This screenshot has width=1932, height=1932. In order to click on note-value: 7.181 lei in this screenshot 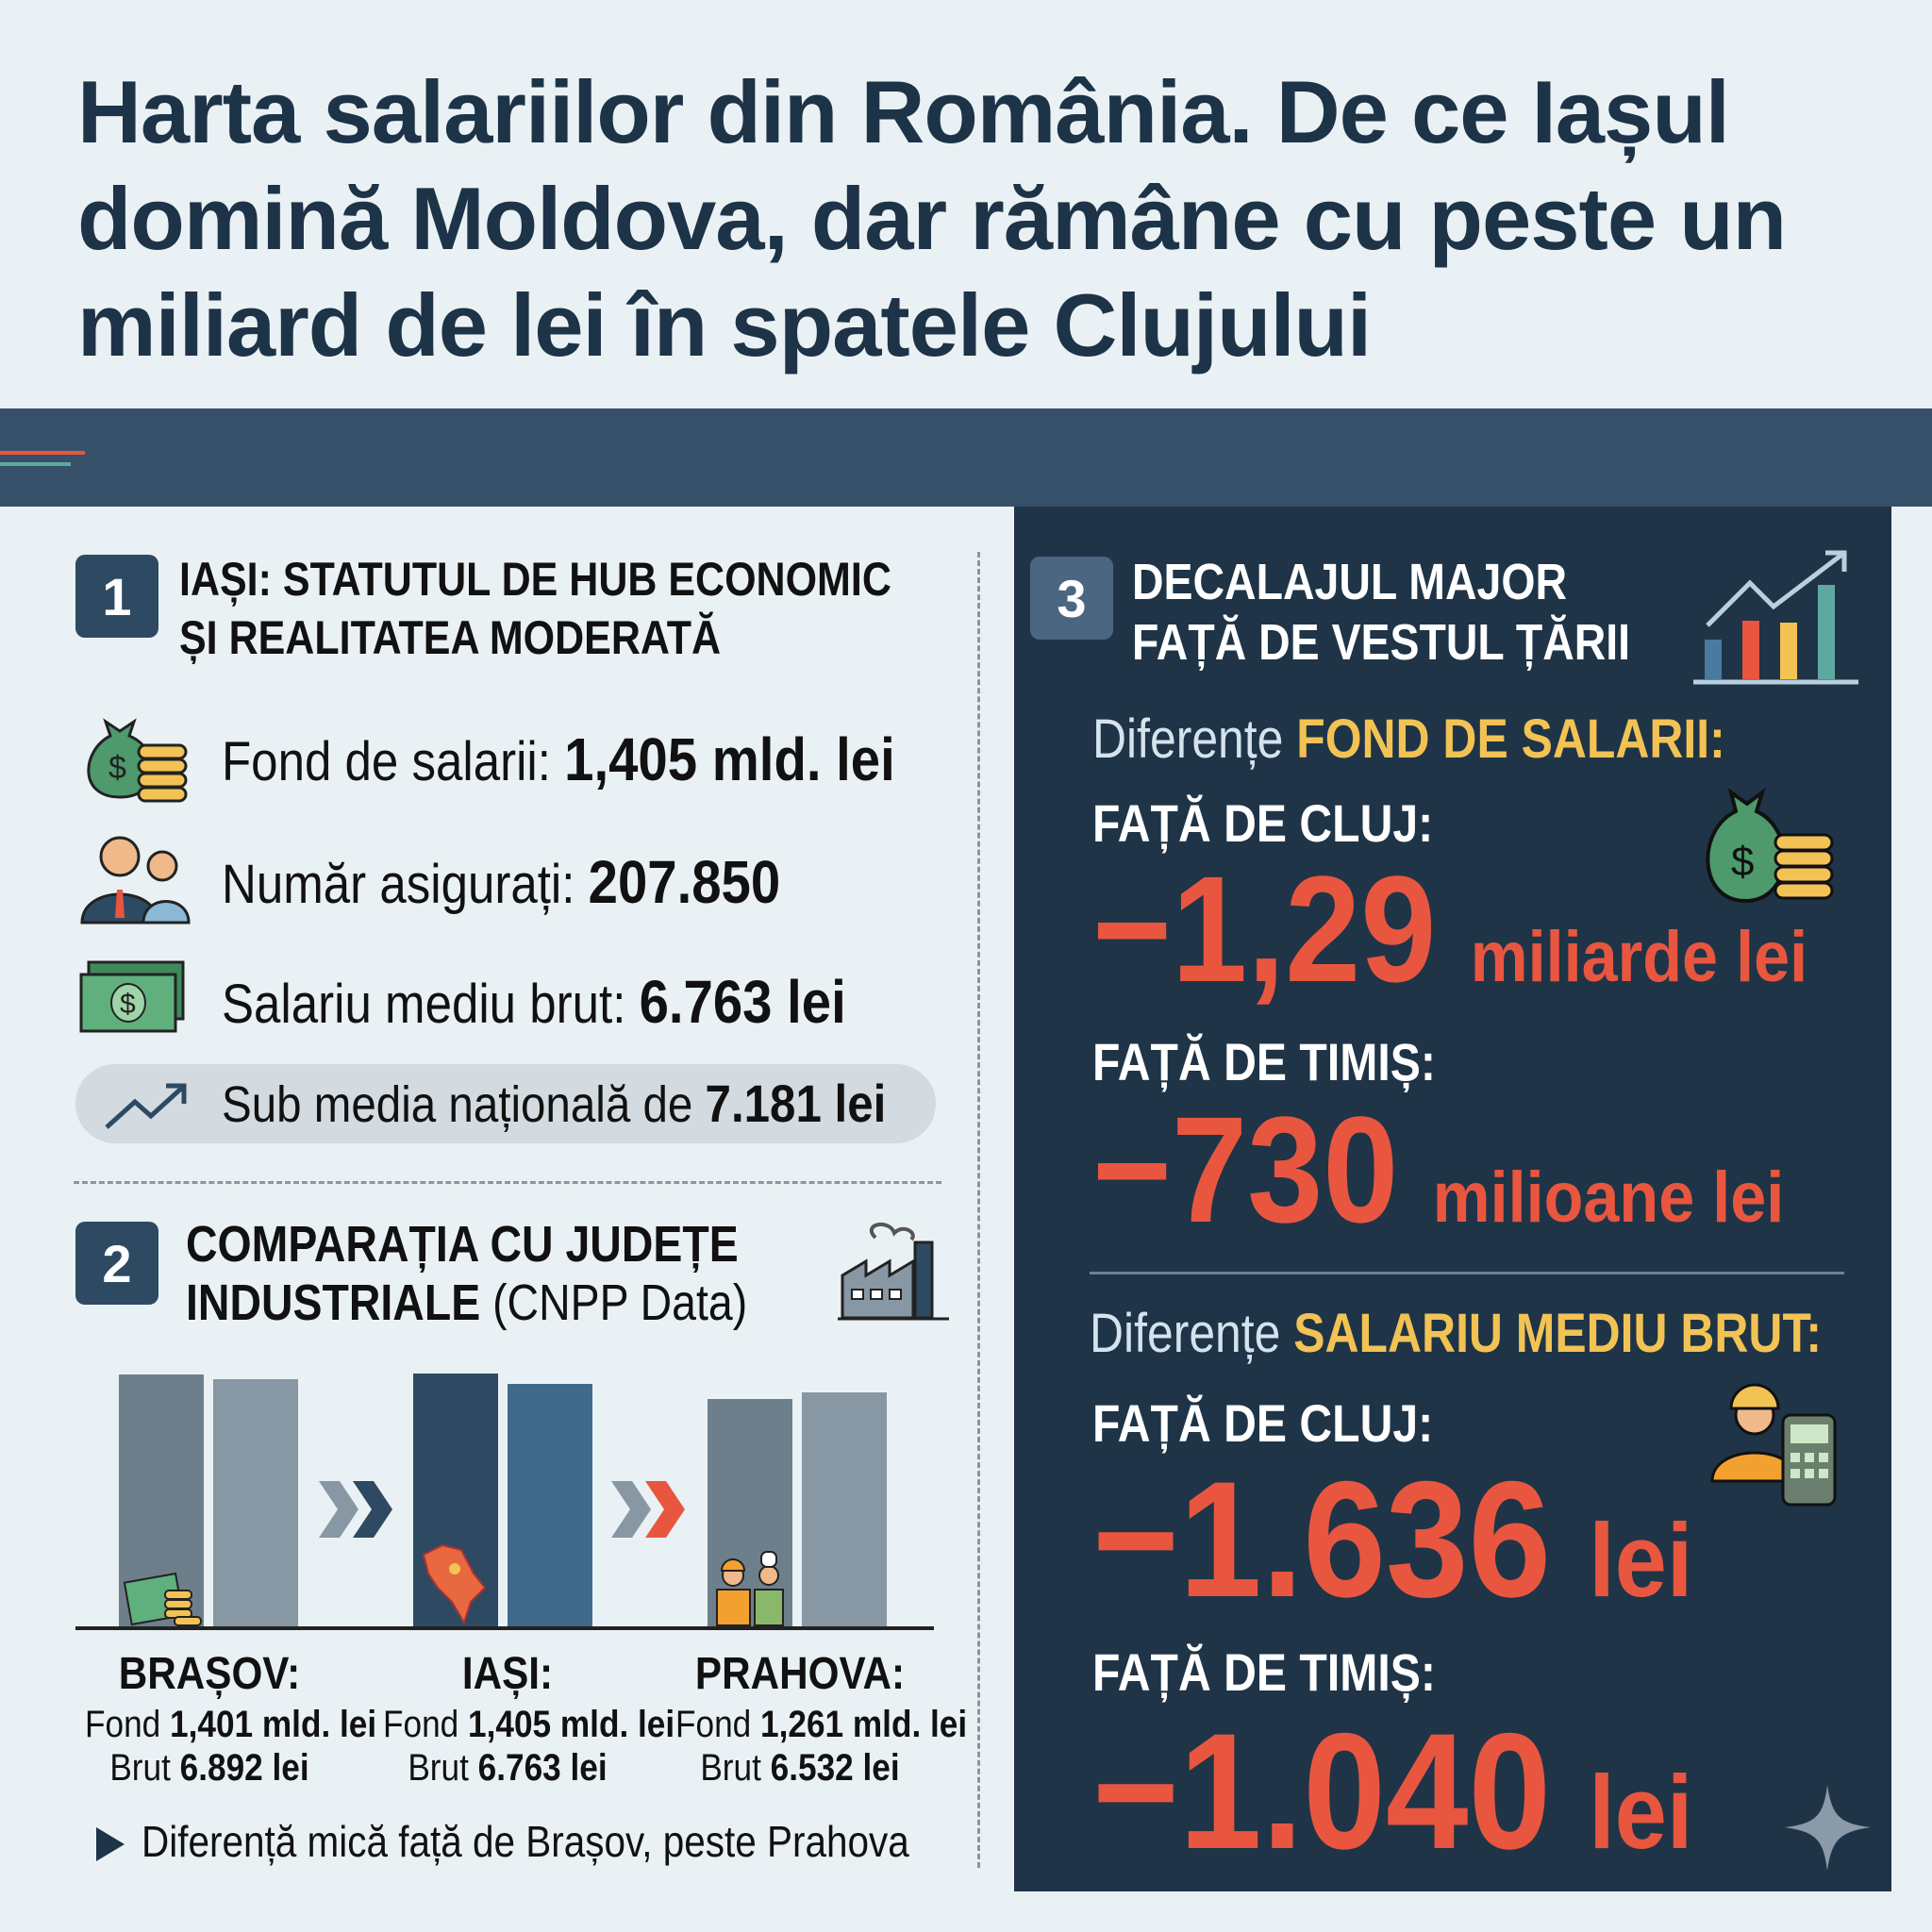, I will do `click(796, 1103)`.